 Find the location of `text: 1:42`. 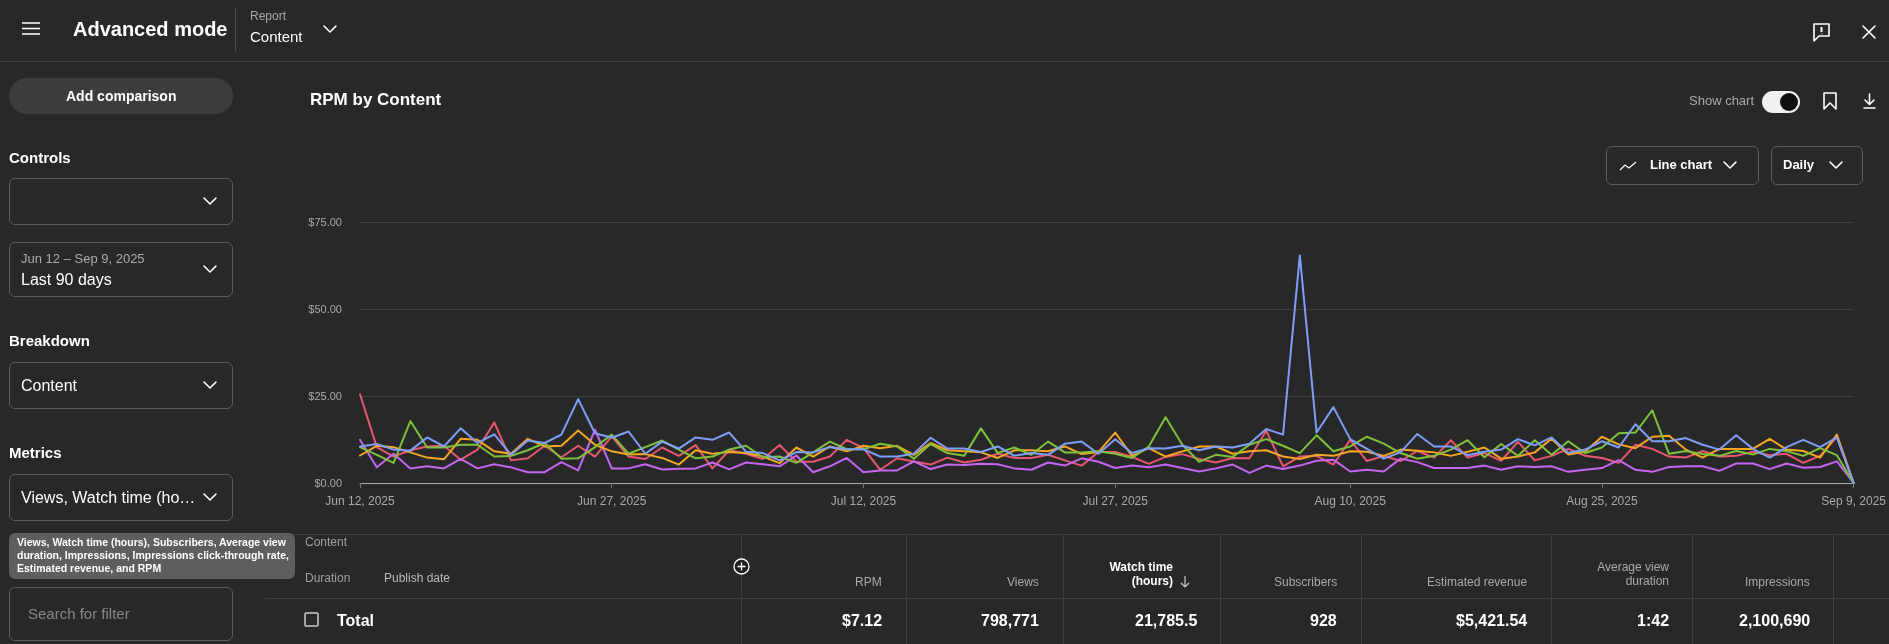

text: 1:42 is located at coordinates (1653, 620).